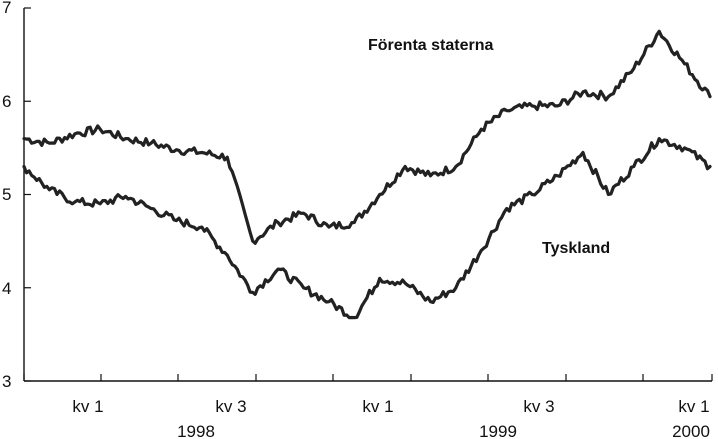  I want to click on x-tick-label-kv3-1999: kv 3, so click(538, 406).